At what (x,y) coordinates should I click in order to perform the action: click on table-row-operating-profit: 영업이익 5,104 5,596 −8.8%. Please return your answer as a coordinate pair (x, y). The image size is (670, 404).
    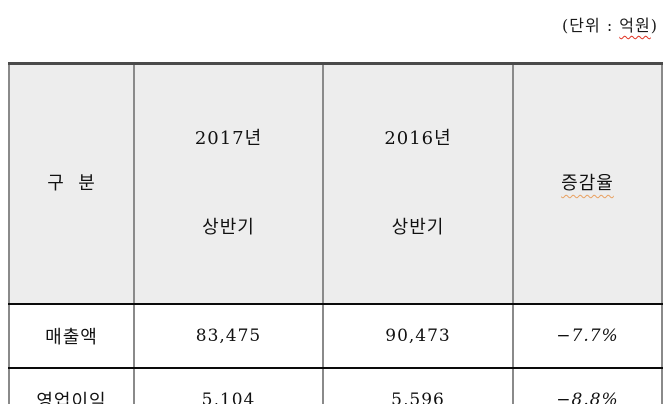
    Looking at the image, I should click on (335, 385).